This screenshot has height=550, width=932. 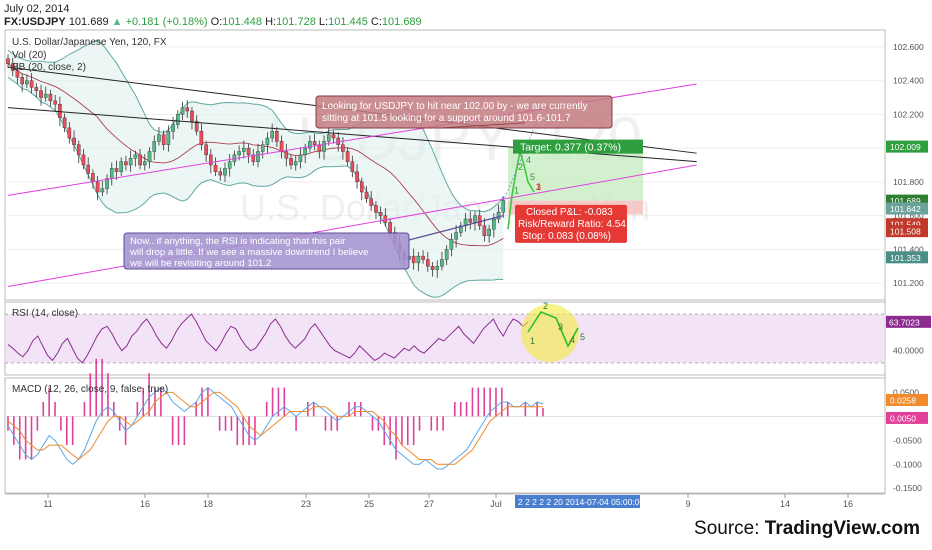 What do you see at coordinates (903, 418) in the screenshot?
I see `macd-value-label: 0.0050` at bounding box center [903, 418].